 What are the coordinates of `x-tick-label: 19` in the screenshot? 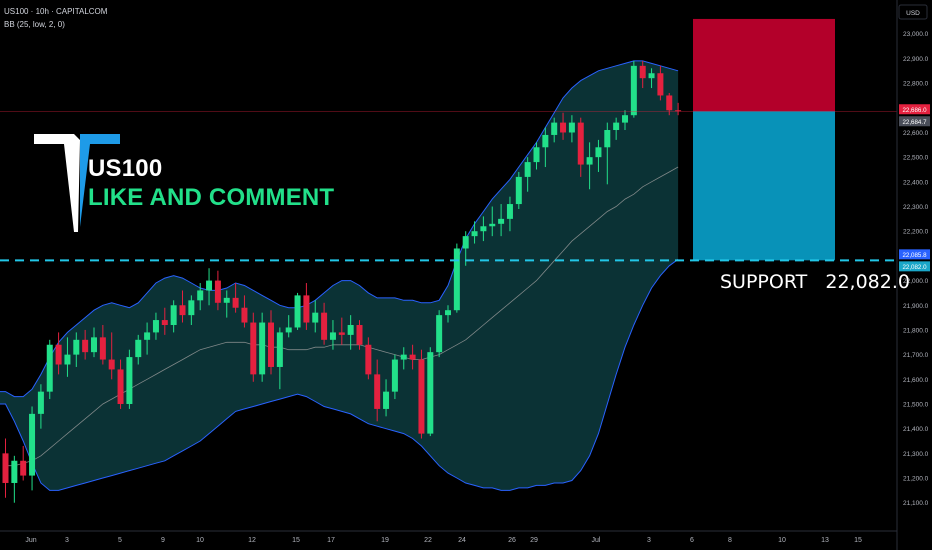 It's located at (385, 540).